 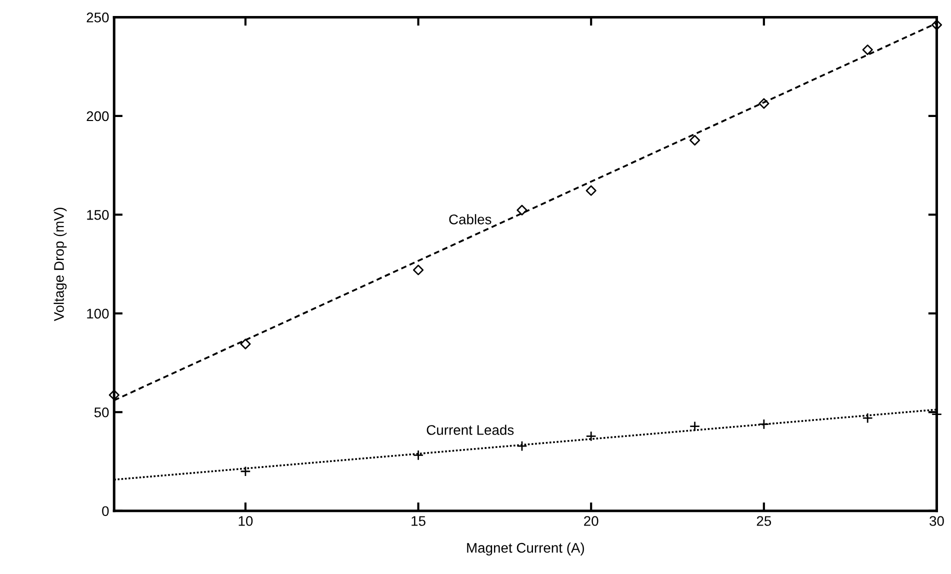 What do you see at coordinates (60, 265) in the screenshot?
I see `y-axis-title: Voltage Drop (mV)` at bounding box center [60, 265].